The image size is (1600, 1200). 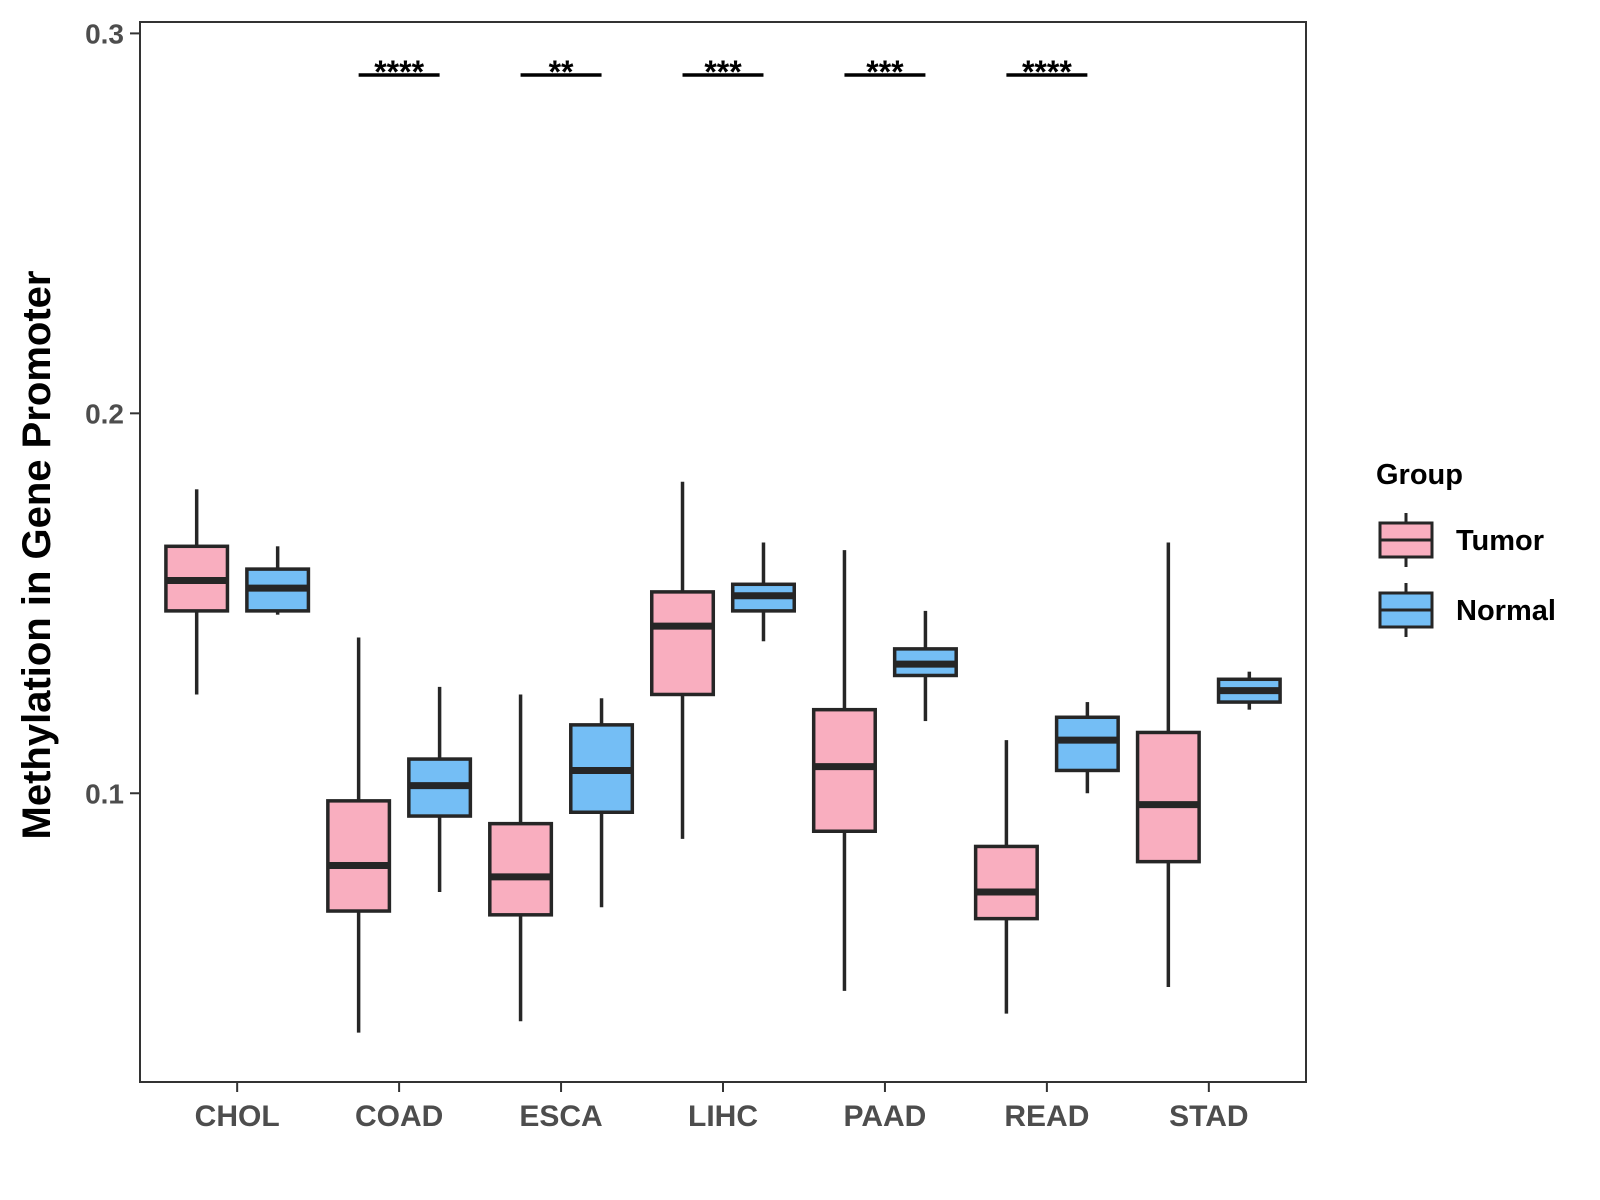 What do you see at coordinates (723, 1116) in the screenshot?
I see `x-tick-label: LIHC` at bounding box center [723, 1116].